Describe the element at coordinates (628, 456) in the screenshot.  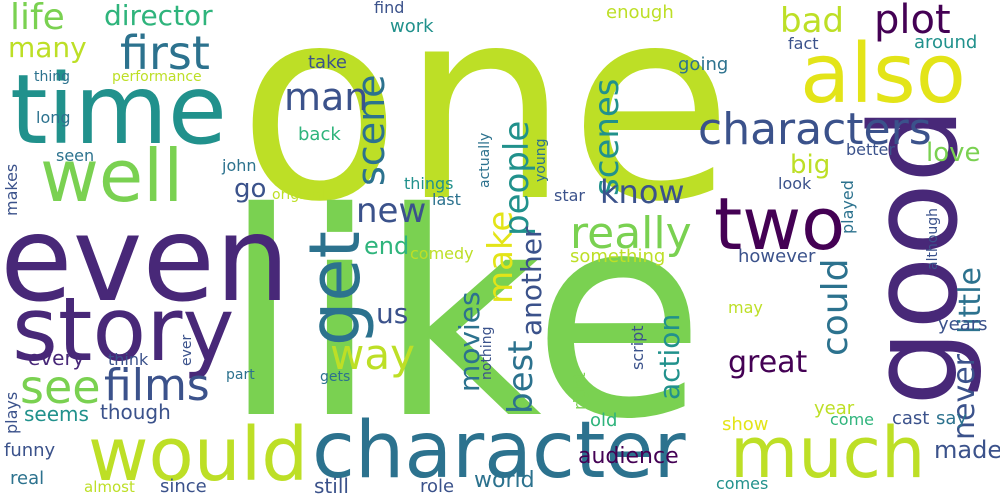
I see `word-audience: audience` at that location.